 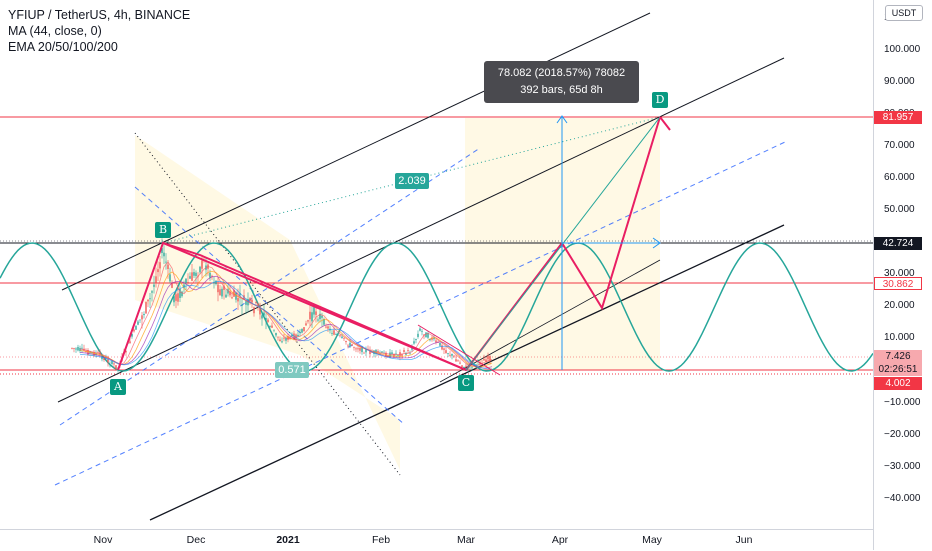 What do you see at coordinates (466, 540) in the screenshot?
I see `time-tick-mar: Mar` at bounding box center [466, 540].